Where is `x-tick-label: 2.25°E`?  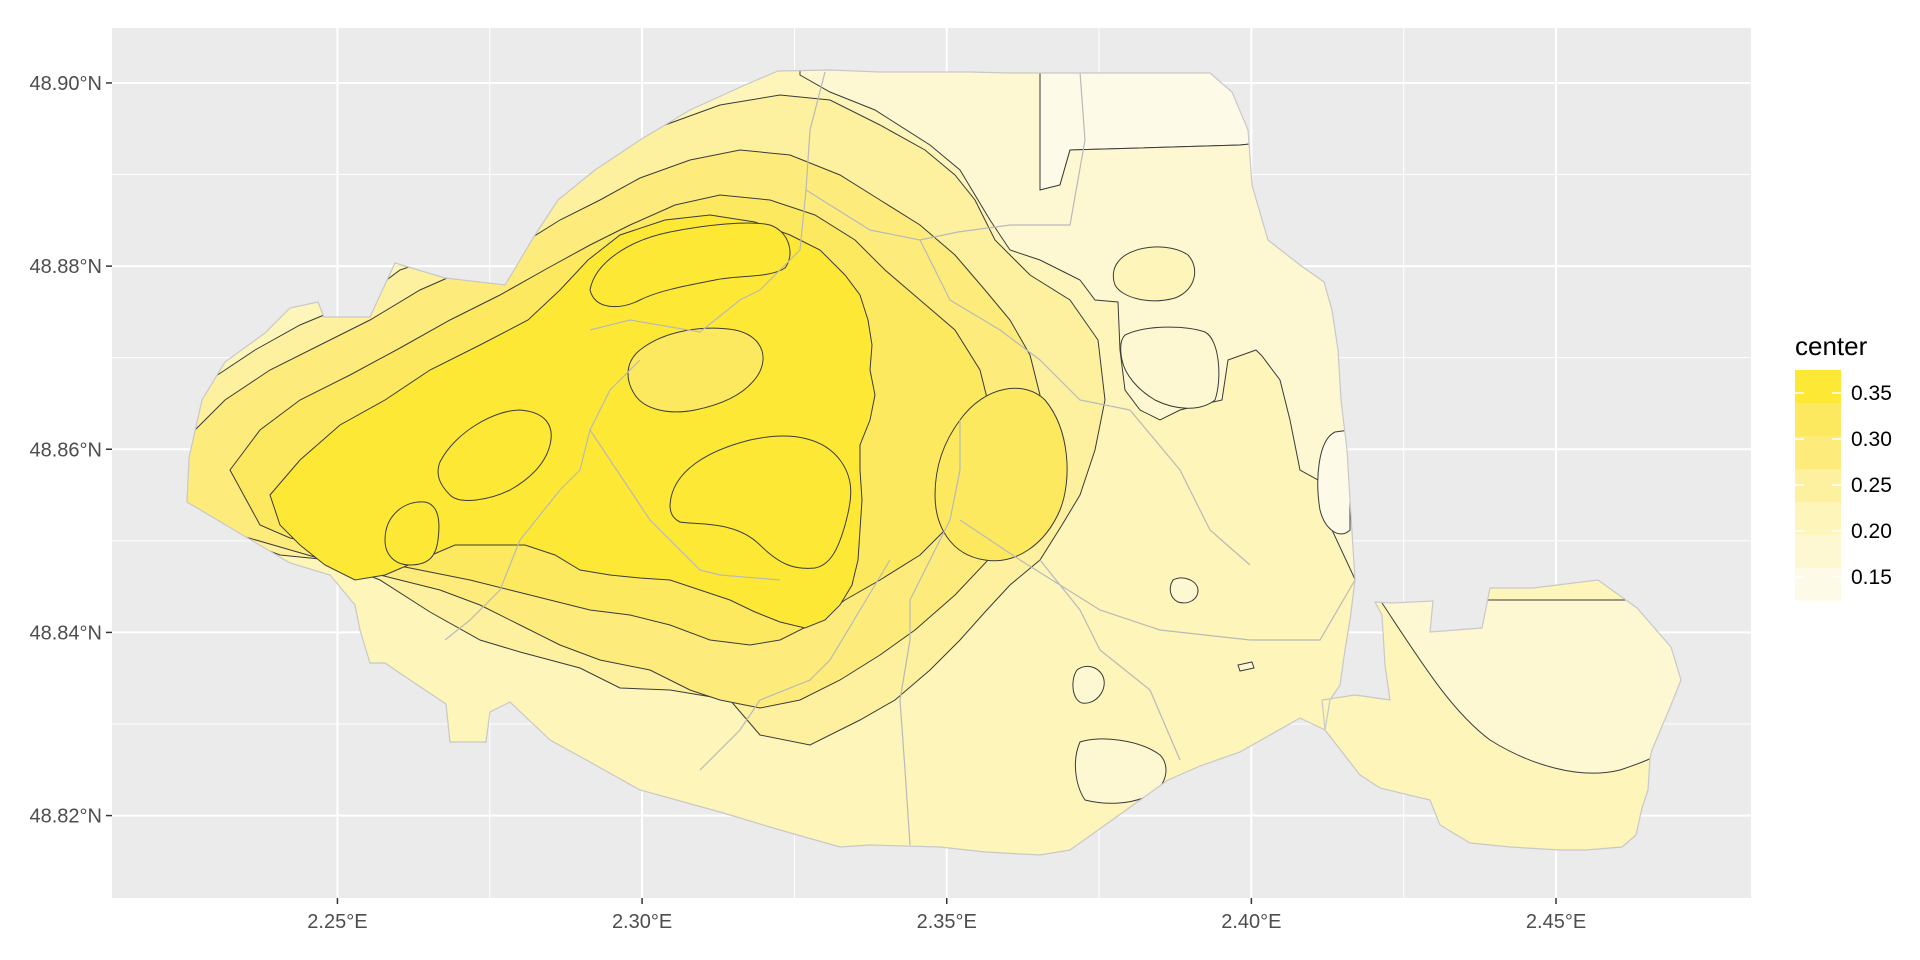 x-tick-label: 2.25°E is located at coordinates (337, 922).